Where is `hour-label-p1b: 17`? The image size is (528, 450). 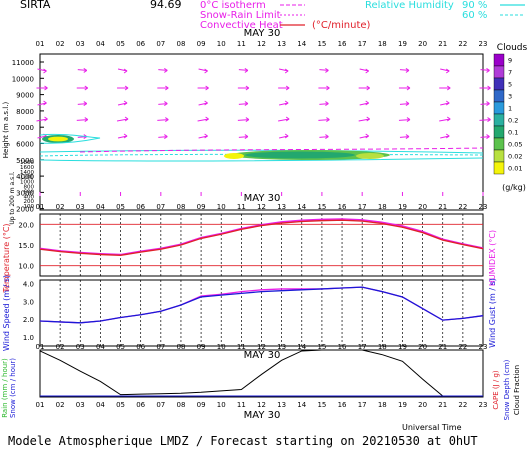
hour-label-p1b: 17 is located at coordinates (362, 207).